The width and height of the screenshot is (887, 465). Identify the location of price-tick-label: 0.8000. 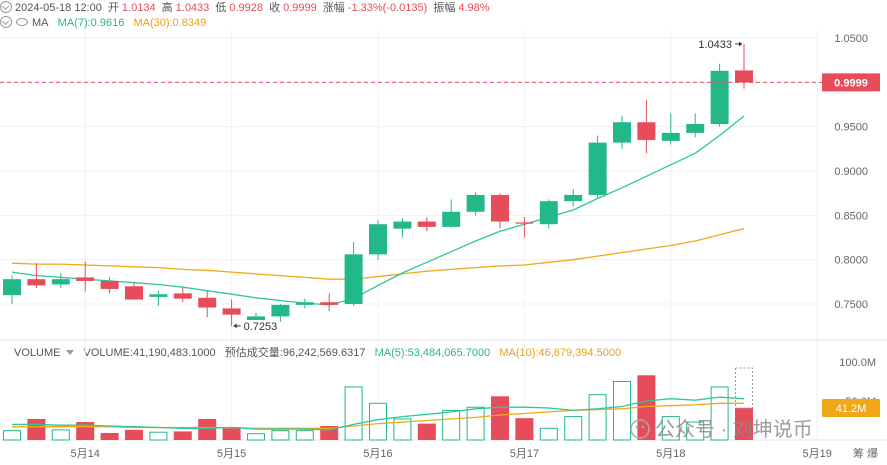
(851, 261).